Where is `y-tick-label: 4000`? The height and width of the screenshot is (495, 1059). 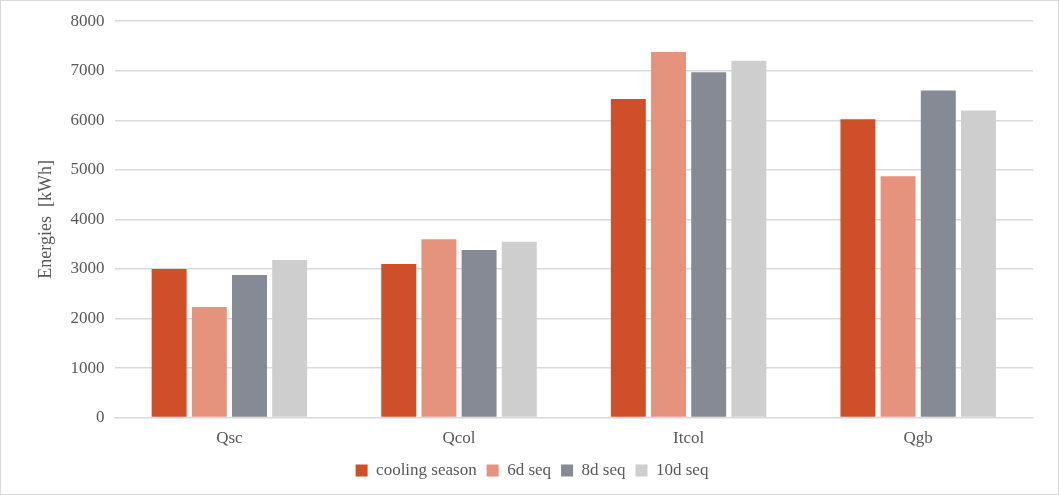
y-tick-label: 4000 is located at coordinates (87, 218).